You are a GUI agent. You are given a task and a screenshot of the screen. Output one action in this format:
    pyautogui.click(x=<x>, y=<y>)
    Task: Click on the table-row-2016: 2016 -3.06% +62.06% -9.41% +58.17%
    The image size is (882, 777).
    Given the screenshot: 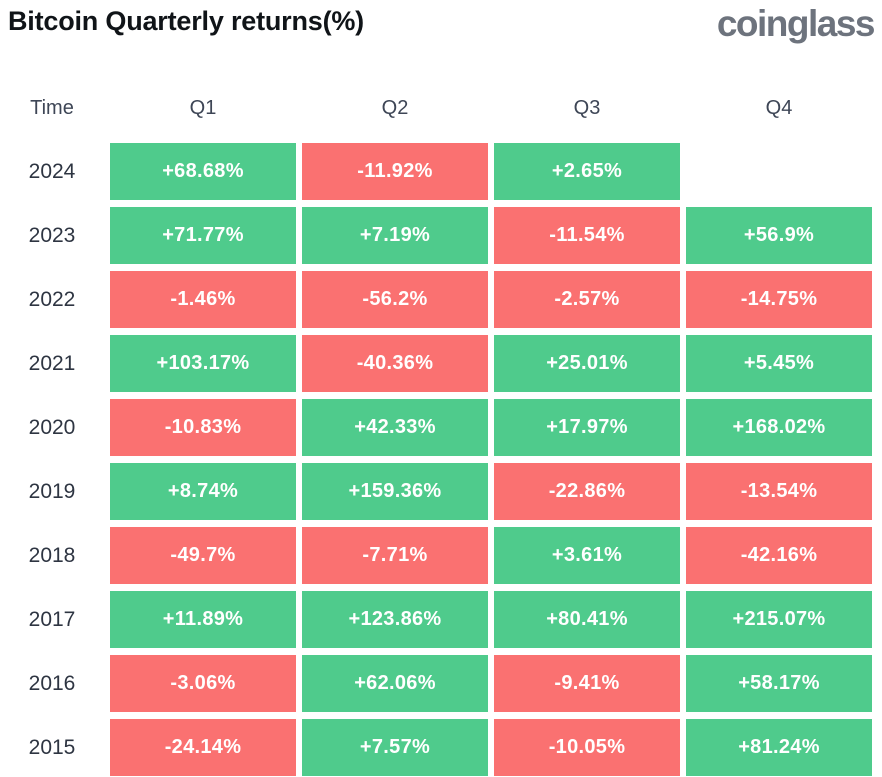 What is the action you would take?
    pyautogui.click(x=436, y=683)
    